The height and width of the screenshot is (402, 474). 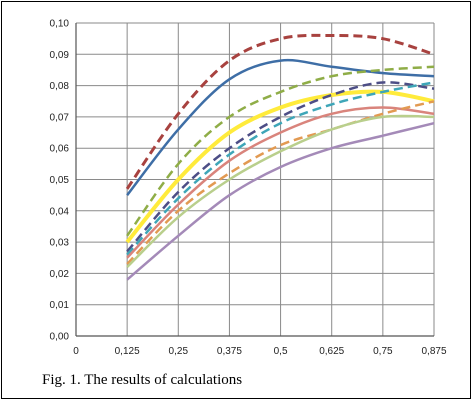 What do you see at coordinates (60, 243) in the screenshot?
I see `y-tick-label: 0,03` at bounding box center [60, 243].